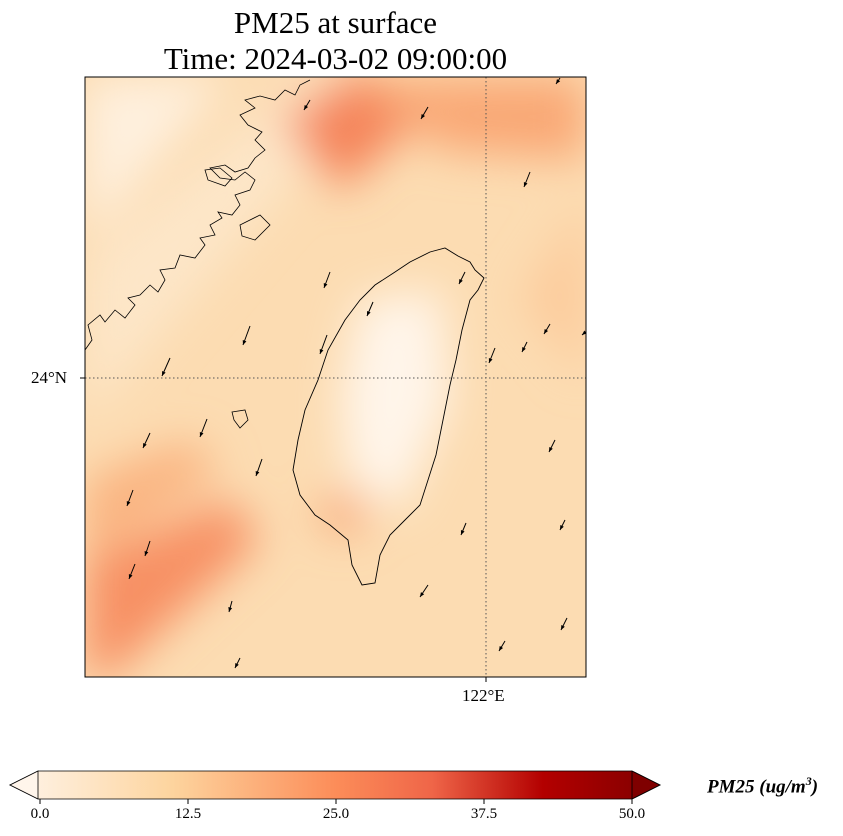 This screenshot has height=836, width=843. Describe the element at coordinates (24, 785) in the screenshot. I see `colorbar-extend-min` at that location.